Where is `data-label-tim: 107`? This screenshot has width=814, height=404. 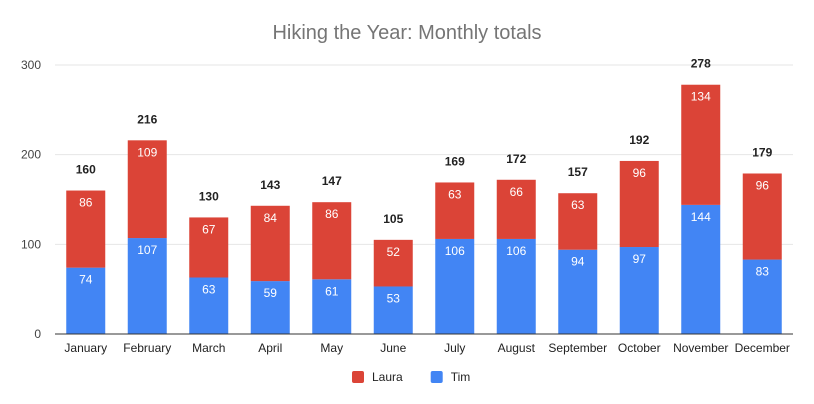 data-label-tim: 107 is located at coordinates (147, 250).